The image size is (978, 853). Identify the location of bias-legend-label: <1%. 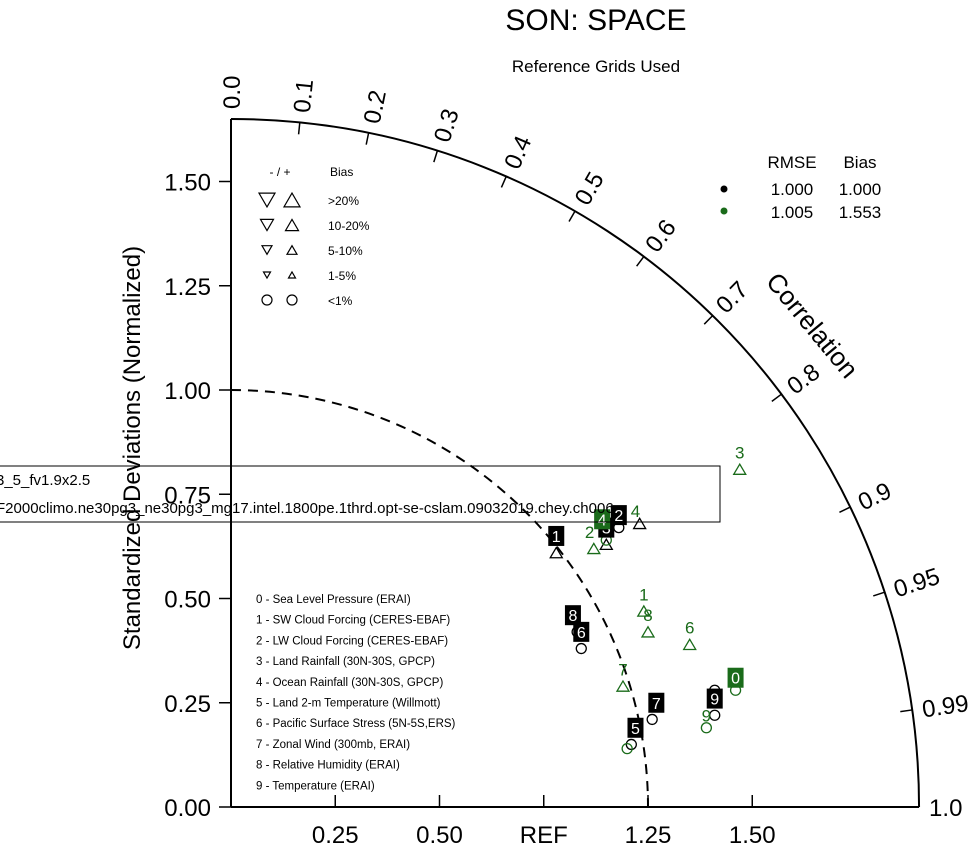
(340, 301).